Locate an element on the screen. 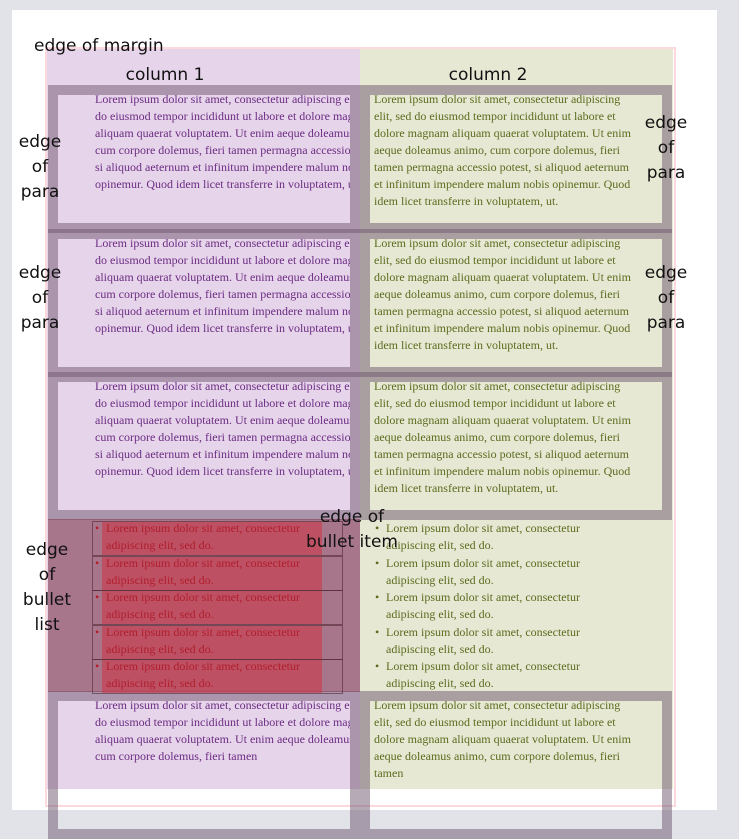  bullet-item-label: bullet item is located at coordinates (352, 542).